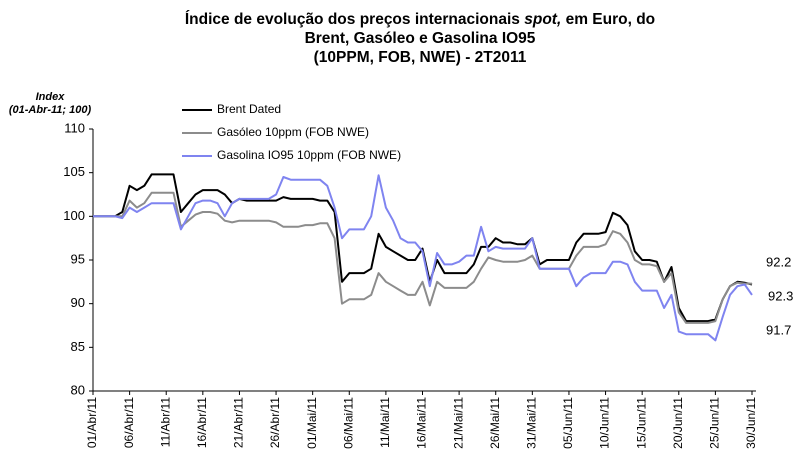  I want to click on x-tick-label: 26/Mai/11, so click(495, 423).